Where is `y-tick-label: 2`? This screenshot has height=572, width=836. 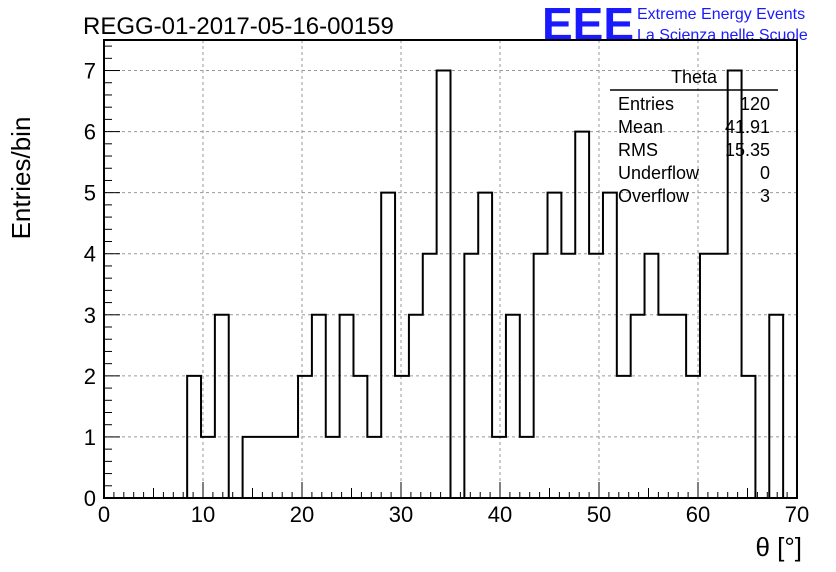
y-tick-label: 2 is located at coordinates (90, 376).